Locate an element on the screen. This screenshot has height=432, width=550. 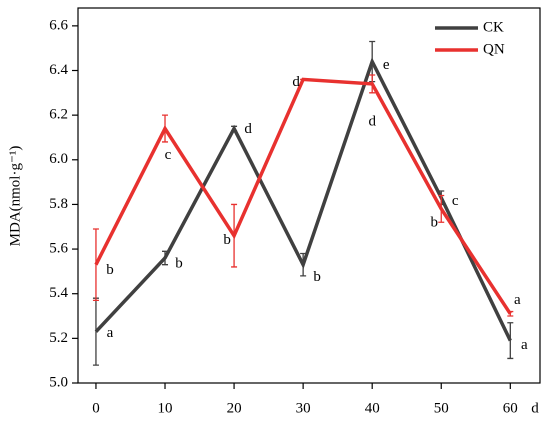
x-axis-label: d is located at coordinates (535, 408).